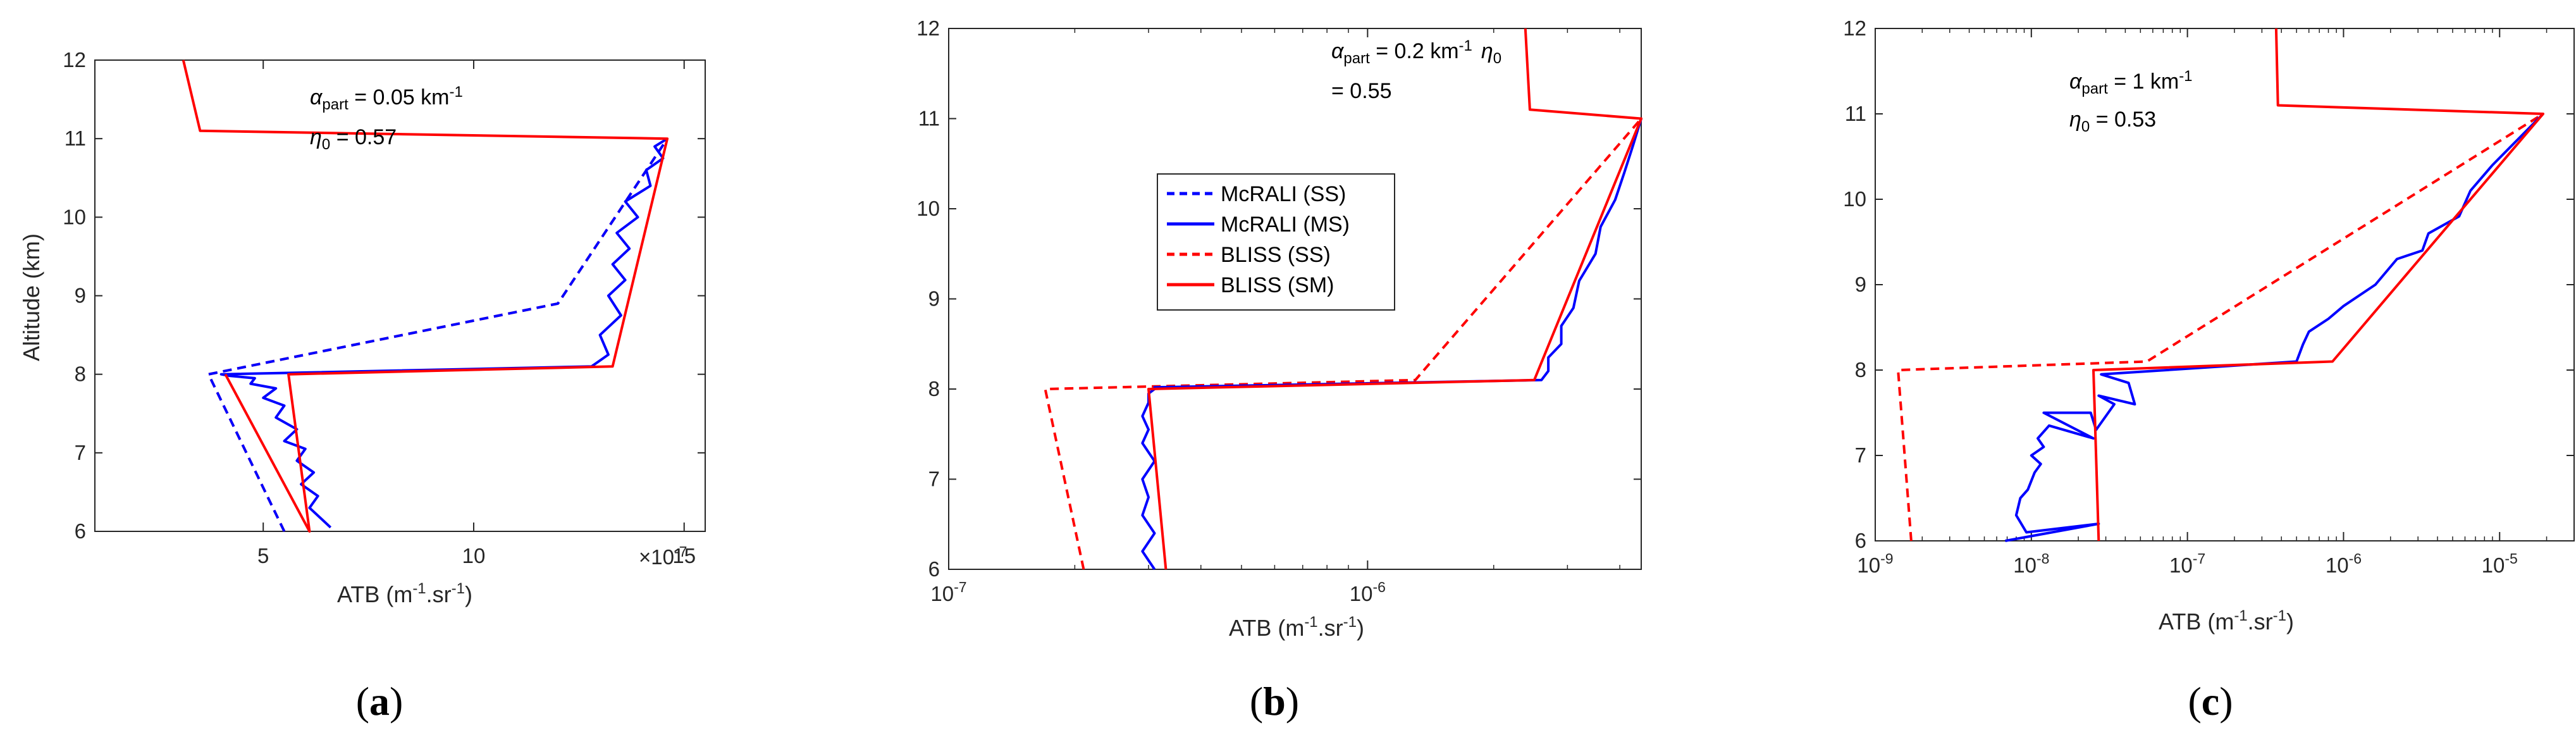  I want to click on annotation-eta-a: η0 = 0.57, so click(353, 139).